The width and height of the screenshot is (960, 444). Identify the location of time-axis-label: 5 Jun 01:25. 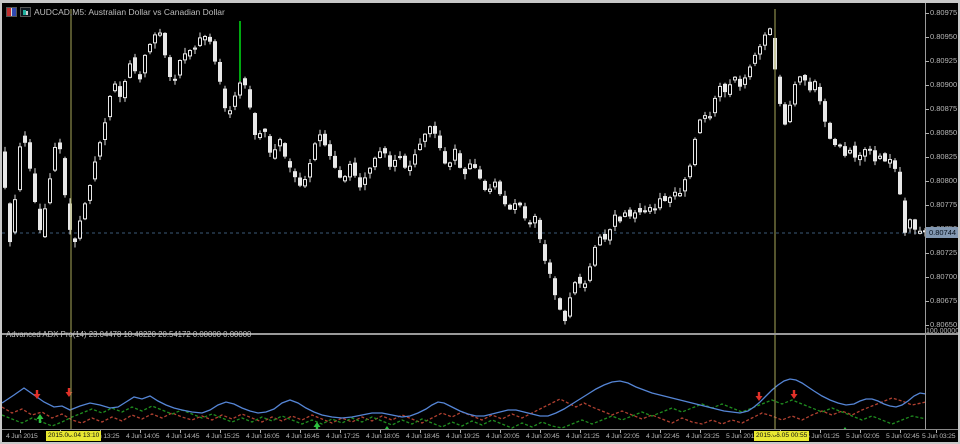
(823, 436).